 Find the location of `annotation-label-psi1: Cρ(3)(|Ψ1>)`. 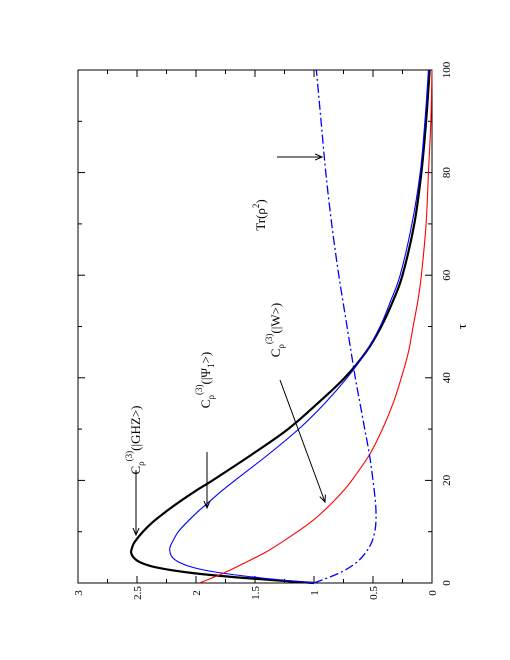

annotation-label-psi1: Cρ(3)(|Ψ1>) is located at coordinates (205, 380).